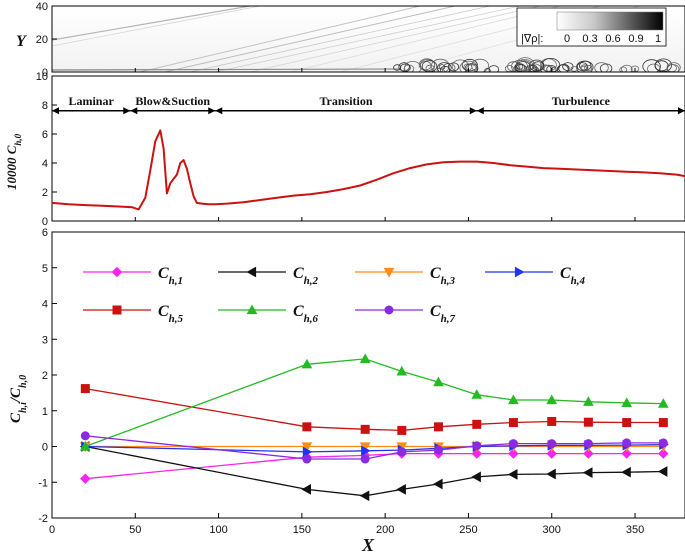 The width and height of the screenshot is (685, 555). What do you see at coordinates (612, 39) in the screenshot?
I see `colorbar-tick-2: 0.6` at bounding box center [612, 39].